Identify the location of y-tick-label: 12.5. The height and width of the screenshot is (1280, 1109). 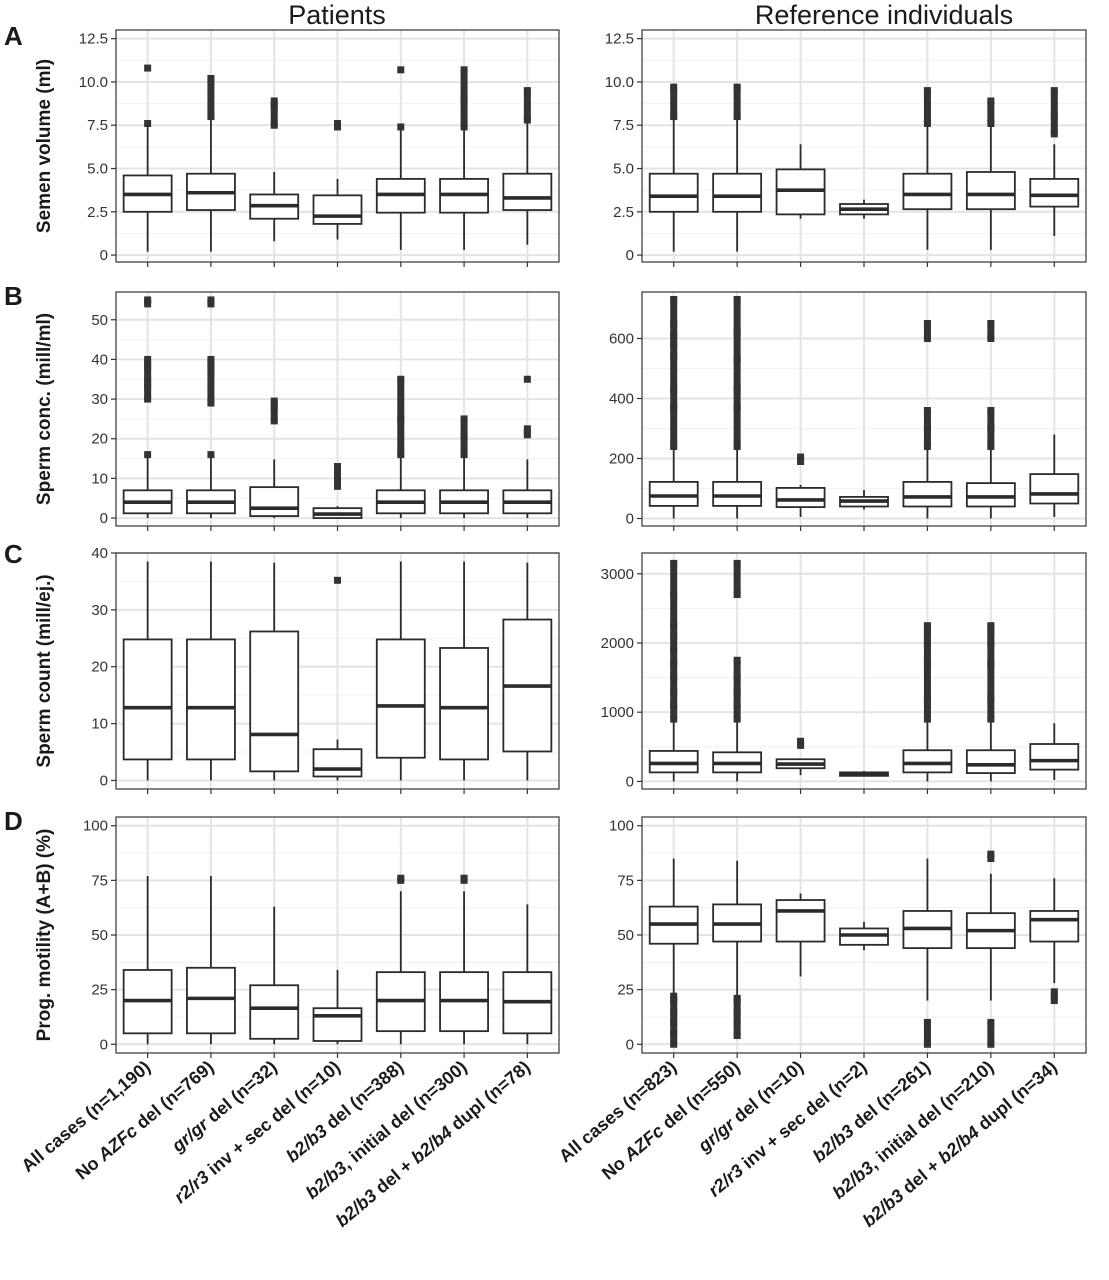
(93, 39).